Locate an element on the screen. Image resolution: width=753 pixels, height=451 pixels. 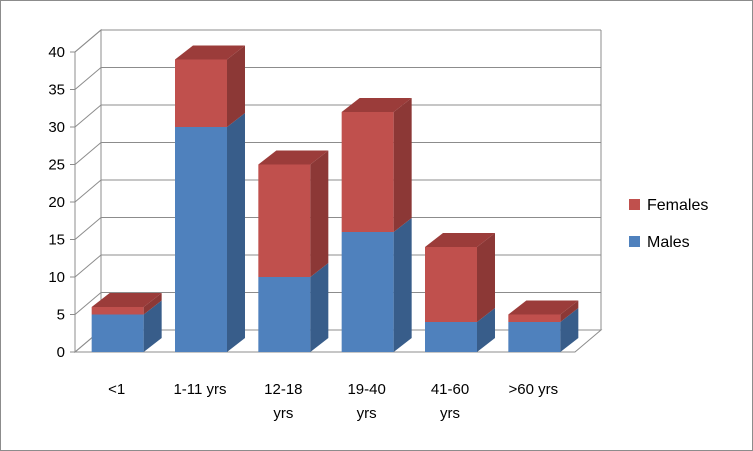
legend-label-males: Males is located at coordinates (668, 242).